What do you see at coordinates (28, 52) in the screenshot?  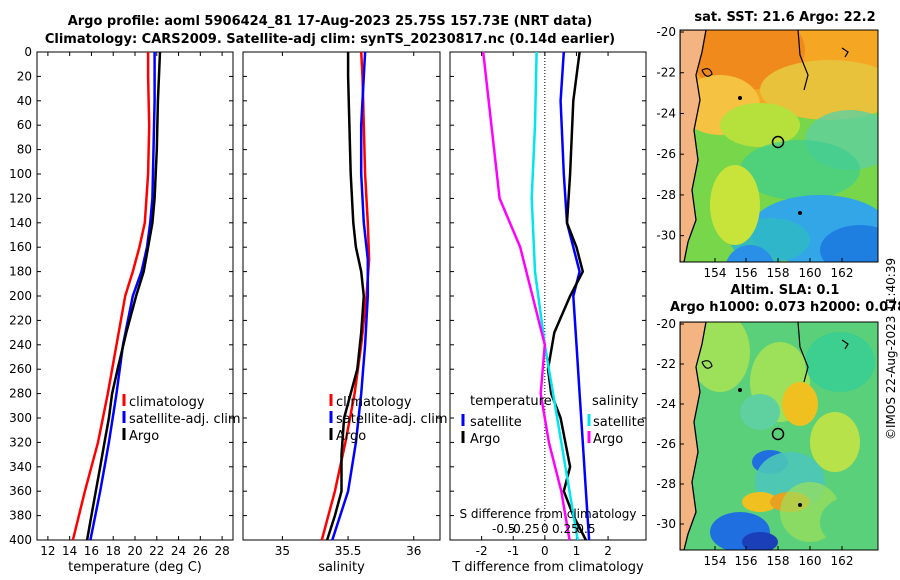 I see `y-tick-label: 0` at bounding box center [28, 52].